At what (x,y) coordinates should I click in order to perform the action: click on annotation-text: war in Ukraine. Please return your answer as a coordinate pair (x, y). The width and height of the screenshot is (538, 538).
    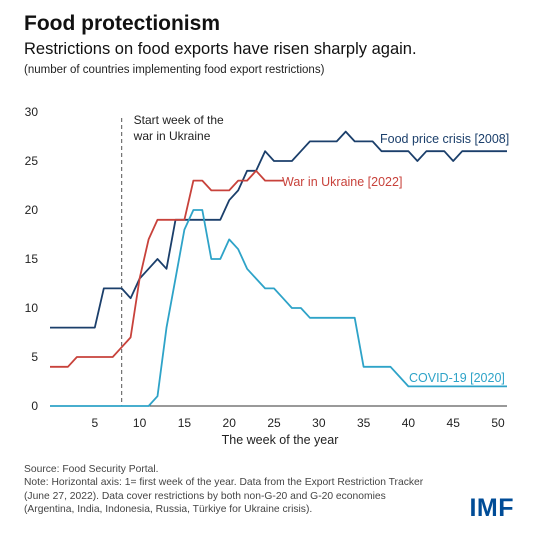
    Looking at the image, I should click on (172, 136).